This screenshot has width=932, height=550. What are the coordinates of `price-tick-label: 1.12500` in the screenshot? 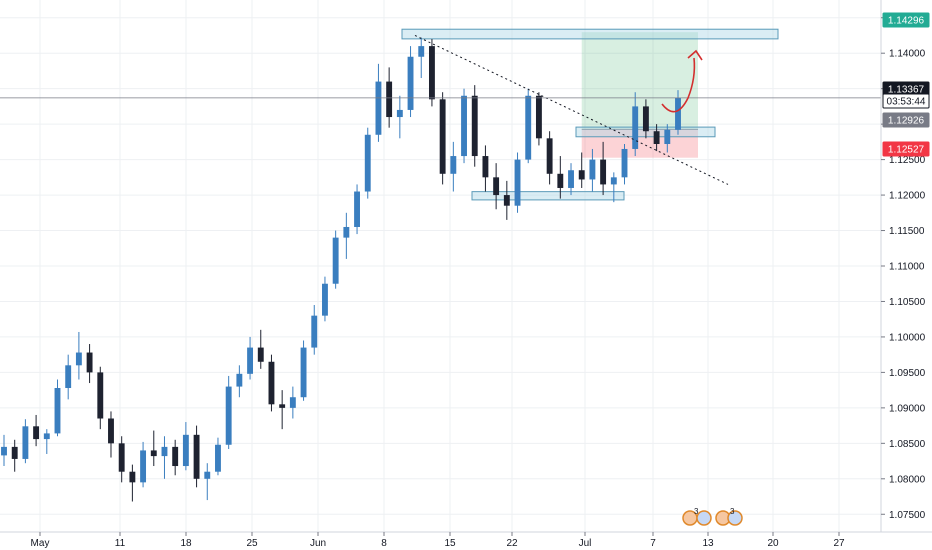 It's located at (907, 160).